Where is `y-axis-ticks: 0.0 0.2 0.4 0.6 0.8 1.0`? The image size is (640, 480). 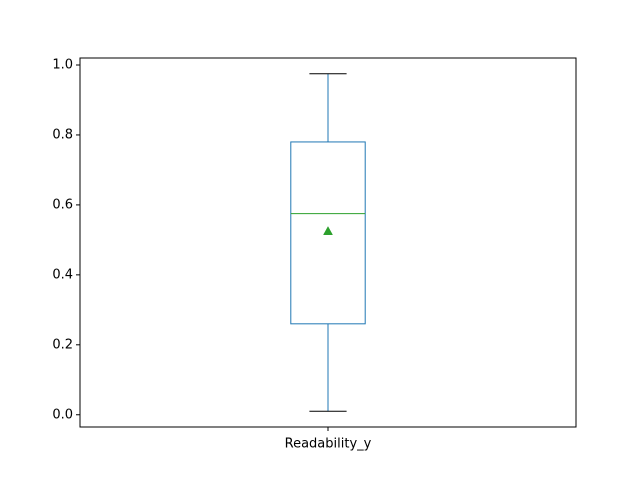
y-axis-ticks: 0.0 0.2 0.4 0.6 0.8 1.0 is located at coordinates (66, 239).